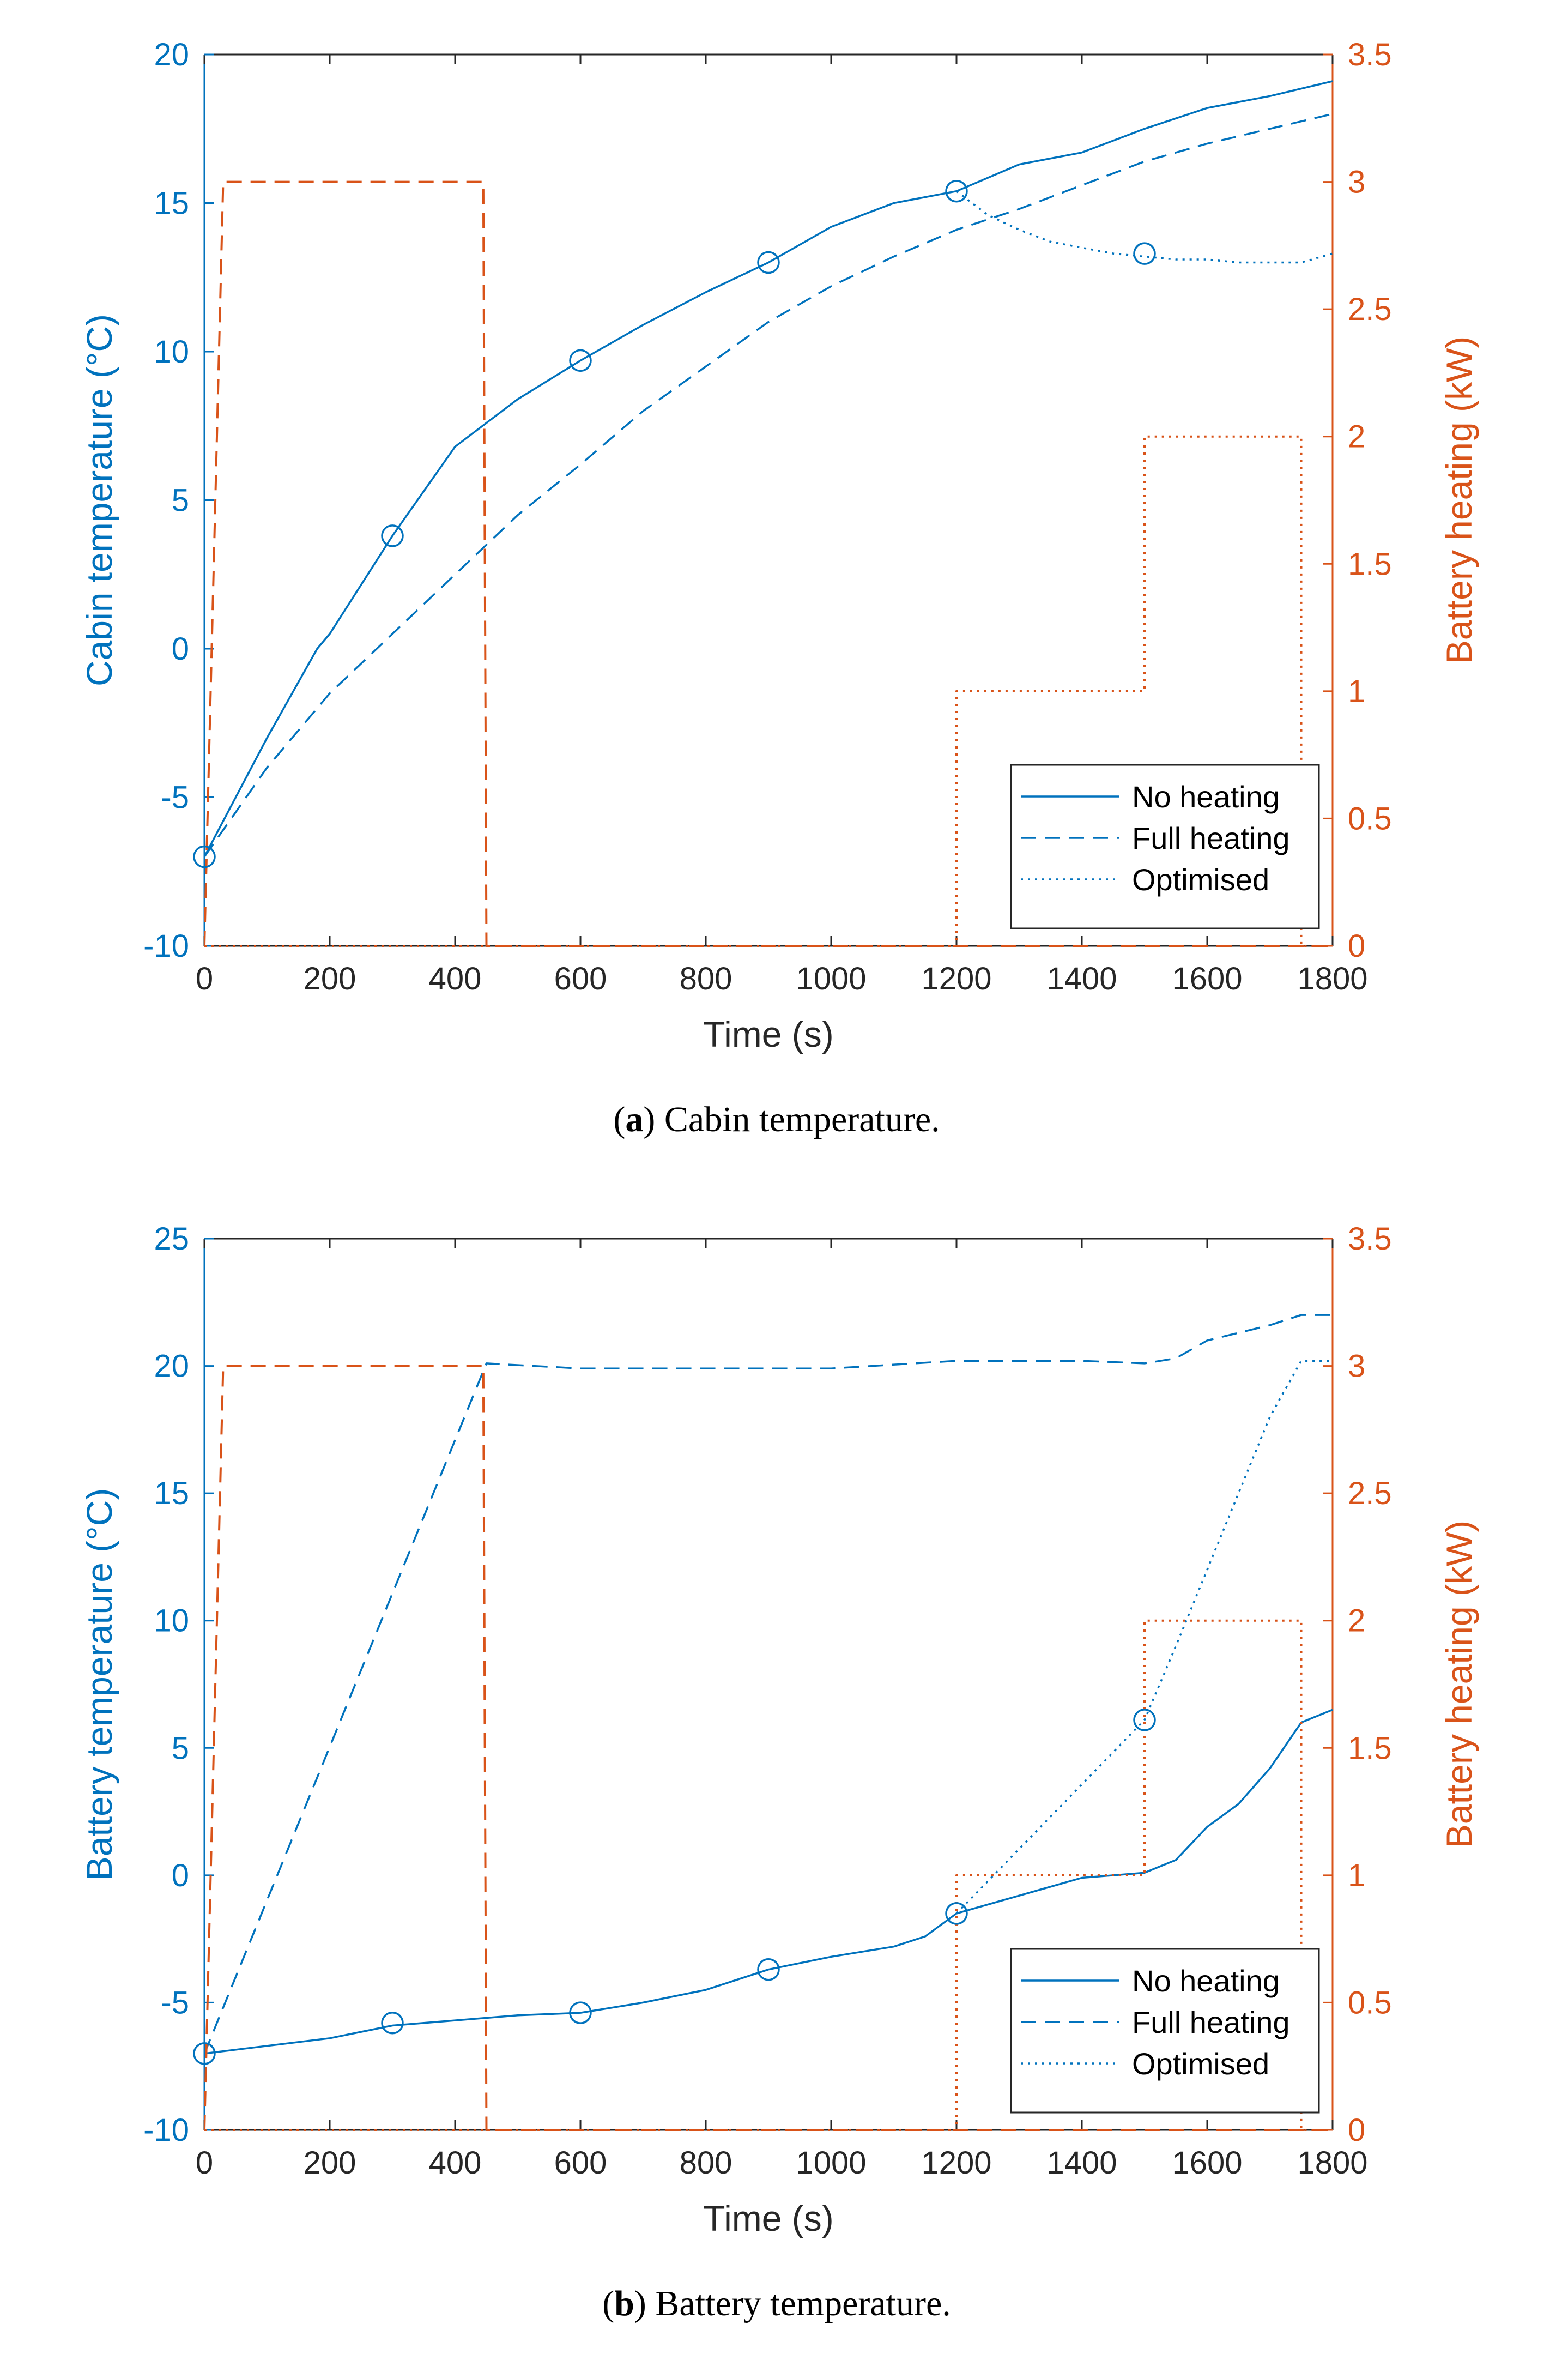 The height and width of the screenshot is (2360, 1568). Describe the element at coordinates (798, 2303) in the screenshot. I see `caption-text: Battery temperature.` at that location.